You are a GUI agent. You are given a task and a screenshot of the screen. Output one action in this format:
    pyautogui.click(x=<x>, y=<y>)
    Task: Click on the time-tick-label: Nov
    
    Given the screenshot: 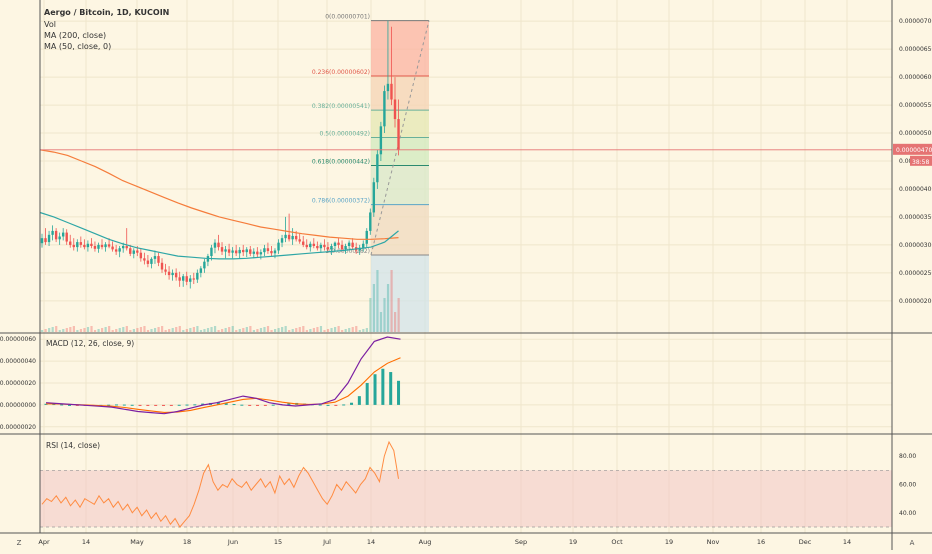 What is the action you would take?
    pyautogui.click(x=713, y=542)
    